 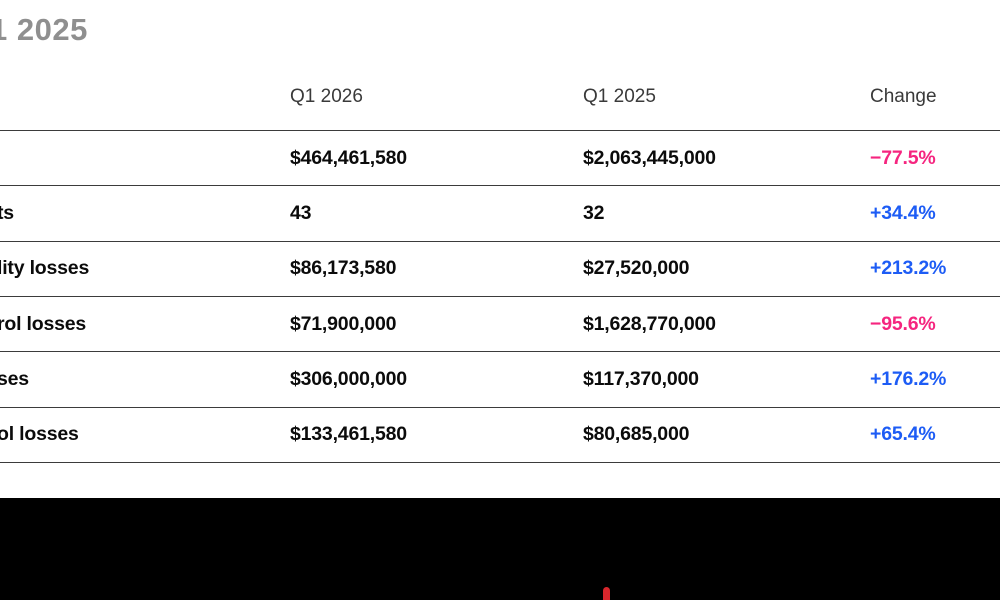 I want to click on row-q1-2025-value: $117,370,000, so click(x=641, y=378).